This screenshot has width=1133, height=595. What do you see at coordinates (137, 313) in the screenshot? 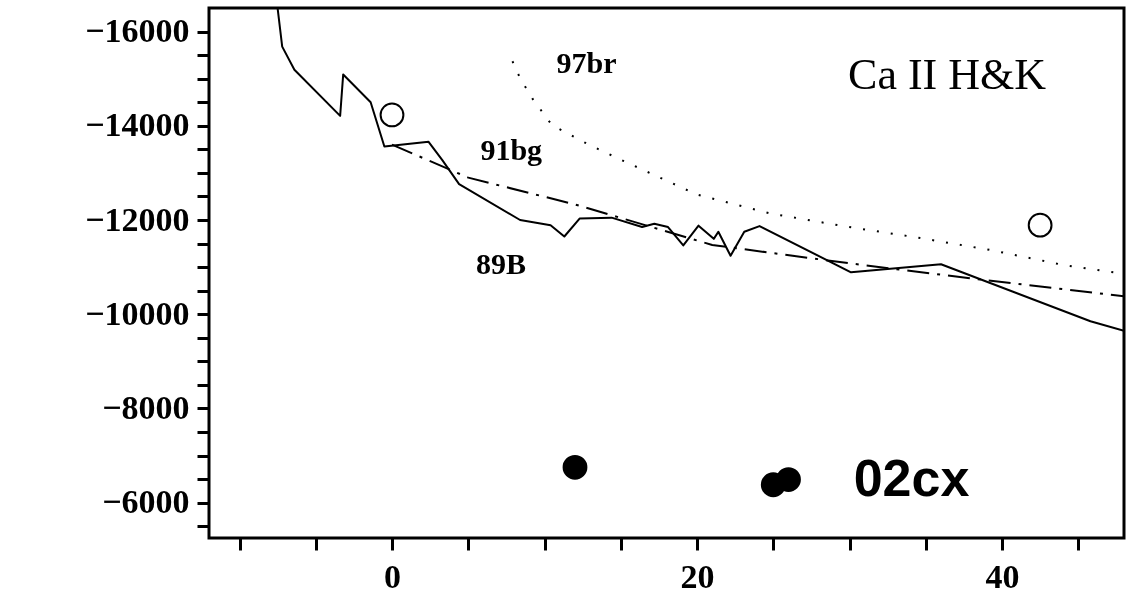
I see `y-tick-label: −10000` at bounding box center [137, 313].